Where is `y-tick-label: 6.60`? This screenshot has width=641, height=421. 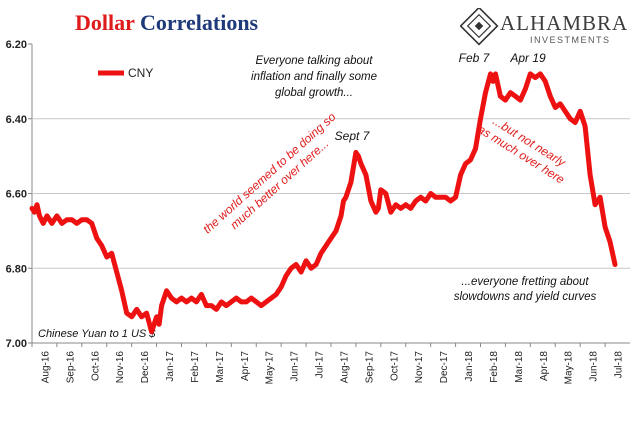 y-tick-label: 6.60 is located at coordinates (16, 195).